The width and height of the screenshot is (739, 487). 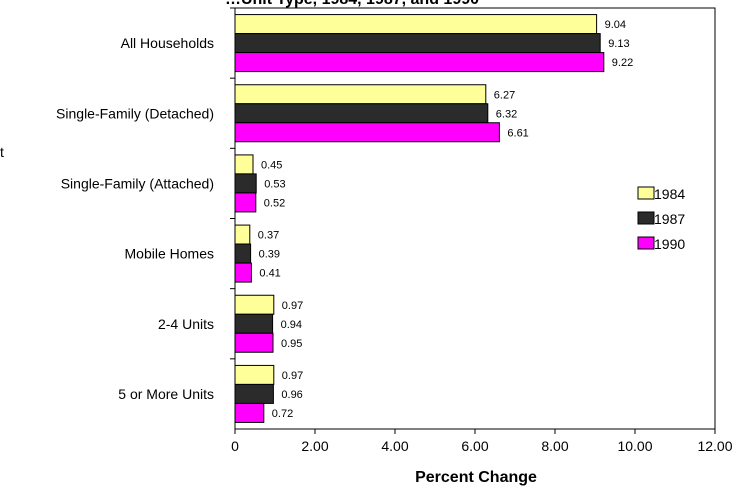 What do you see at coordinates (314, 446) in the screenshot?
I see `x-tick-label: 2.00` at bounding box center [314, 446].